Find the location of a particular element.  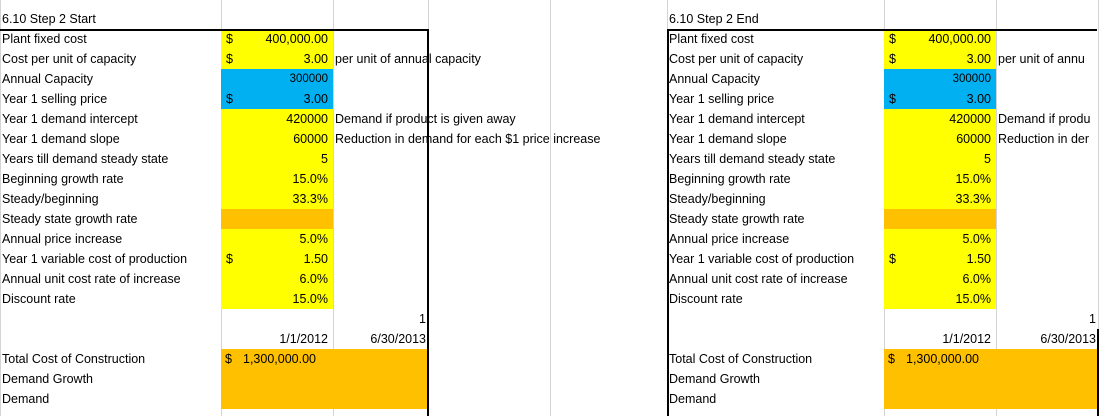

row-label: Year 1 demand slope is located at coordinates (728, 139).